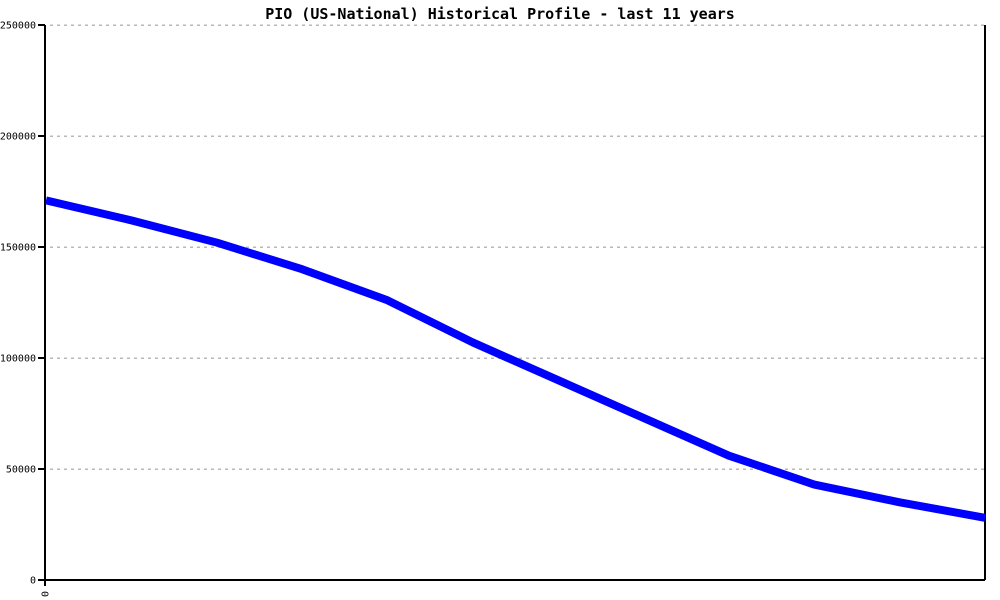 The width and height of the screenshot is (1000, 600). What do you see at coordinates (18, 248) in the screenshot?
I see `y-tick-label: 150000` at bounding box center [18, 248].